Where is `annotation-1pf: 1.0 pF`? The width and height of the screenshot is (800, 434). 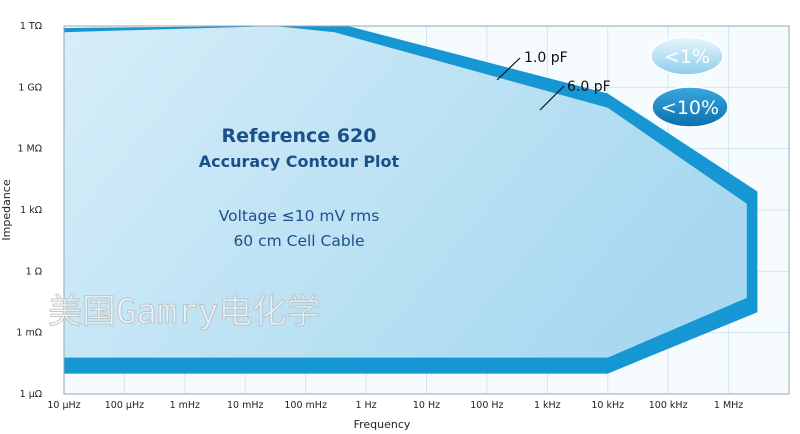 annotation-1pf: 1.0 pF is located at coordinates (546, 58).